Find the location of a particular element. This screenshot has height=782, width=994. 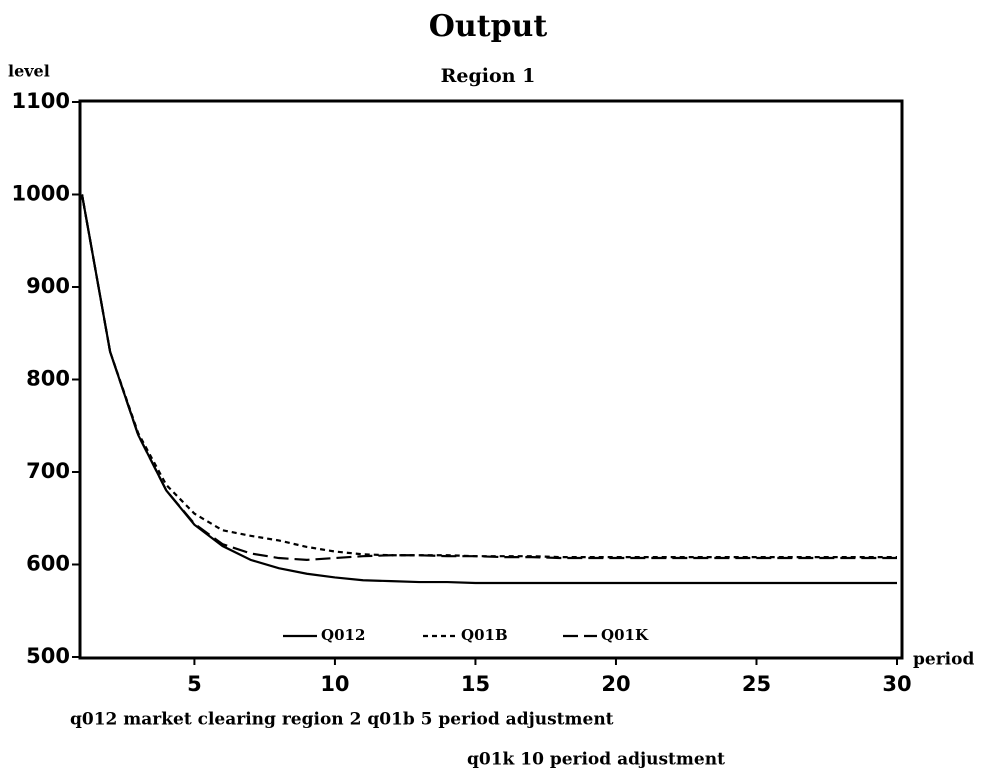

y-tick-label: 1100 is located at coordinates (41, 101).